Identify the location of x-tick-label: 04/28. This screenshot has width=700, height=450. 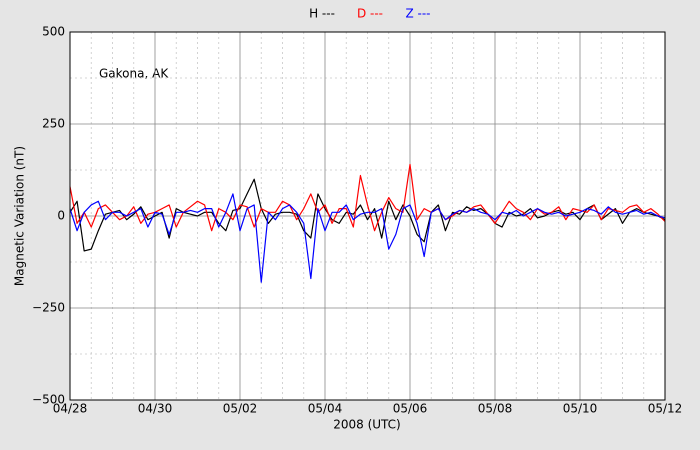
(70, 409).